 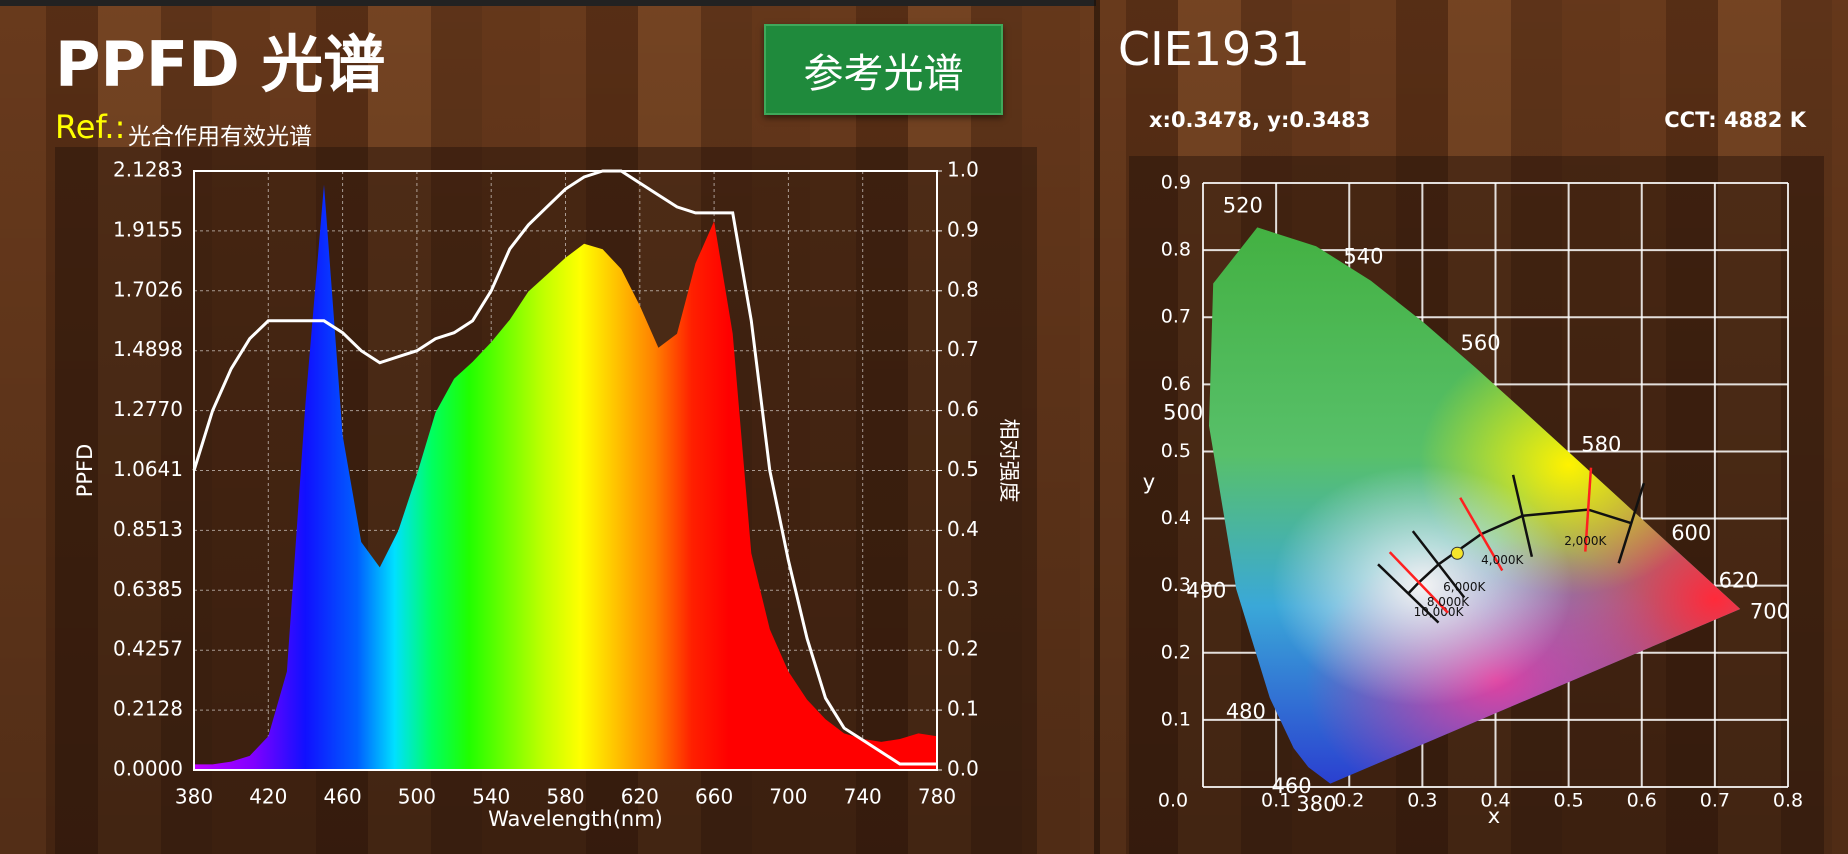 I want to click on x-tick-label: 580, so click(x=565, y=797).